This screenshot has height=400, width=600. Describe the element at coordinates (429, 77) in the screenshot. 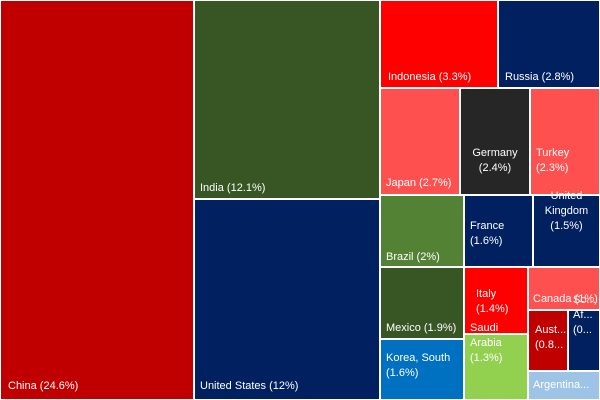

I see `label-indonesia: Indonesia (3.3%)` at that location.